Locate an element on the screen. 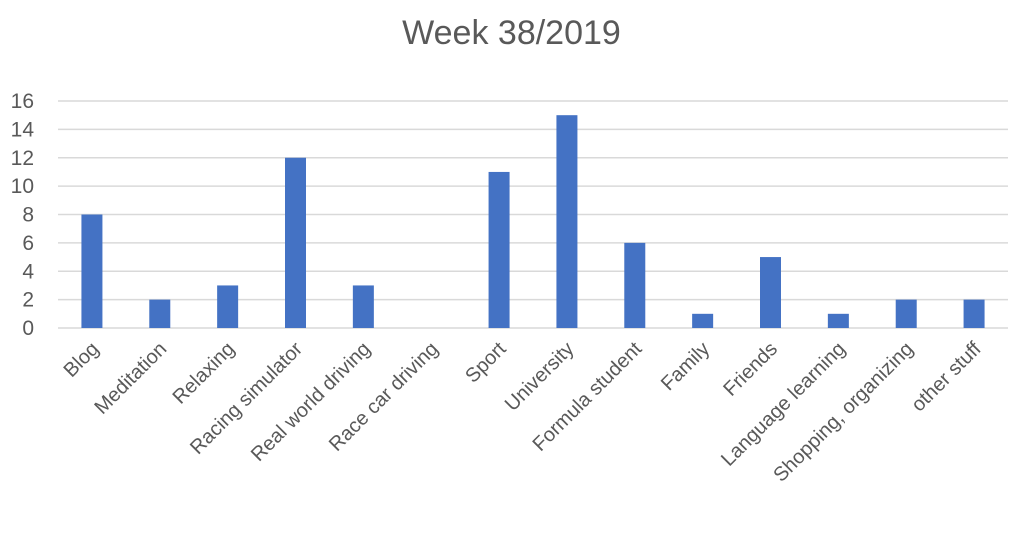  x-category-label: Meditation is located at coordinates (131, 378).